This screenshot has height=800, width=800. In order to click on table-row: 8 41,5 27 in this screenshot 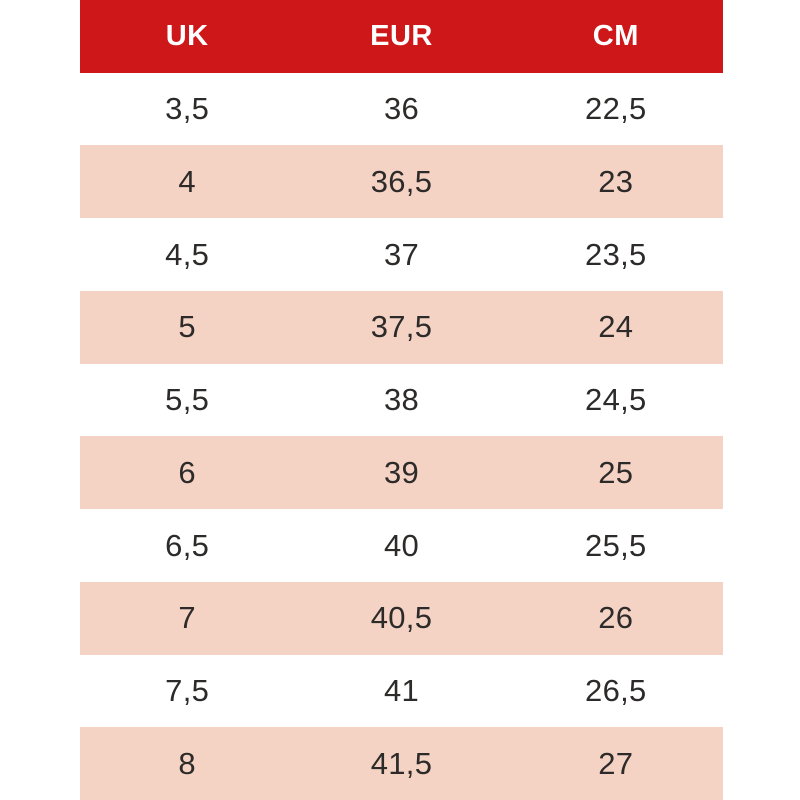, I will do `click(401, 763)`.